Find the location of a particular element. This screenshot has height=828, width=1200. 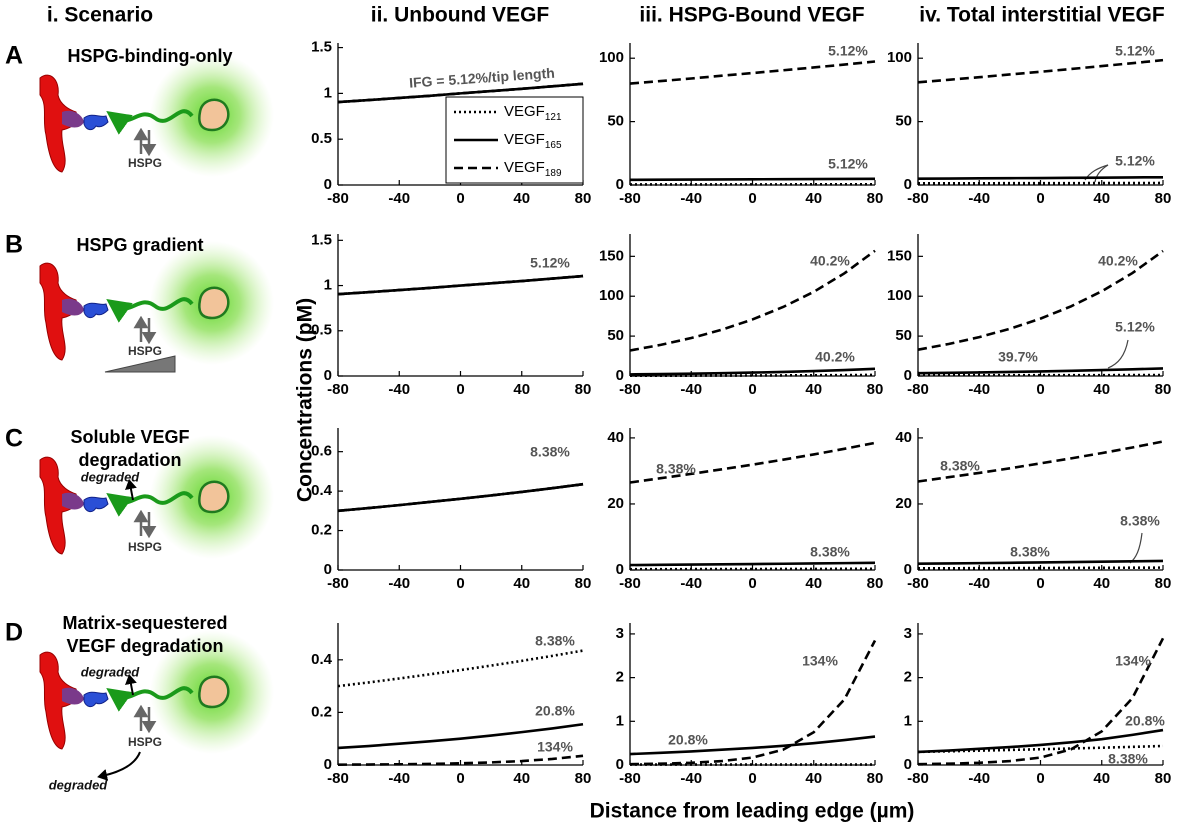

chart: 0 0.2 0.4 -80 -40 0 40 80 8.38% 20.8% 134% is located at coordinates (451, 705).